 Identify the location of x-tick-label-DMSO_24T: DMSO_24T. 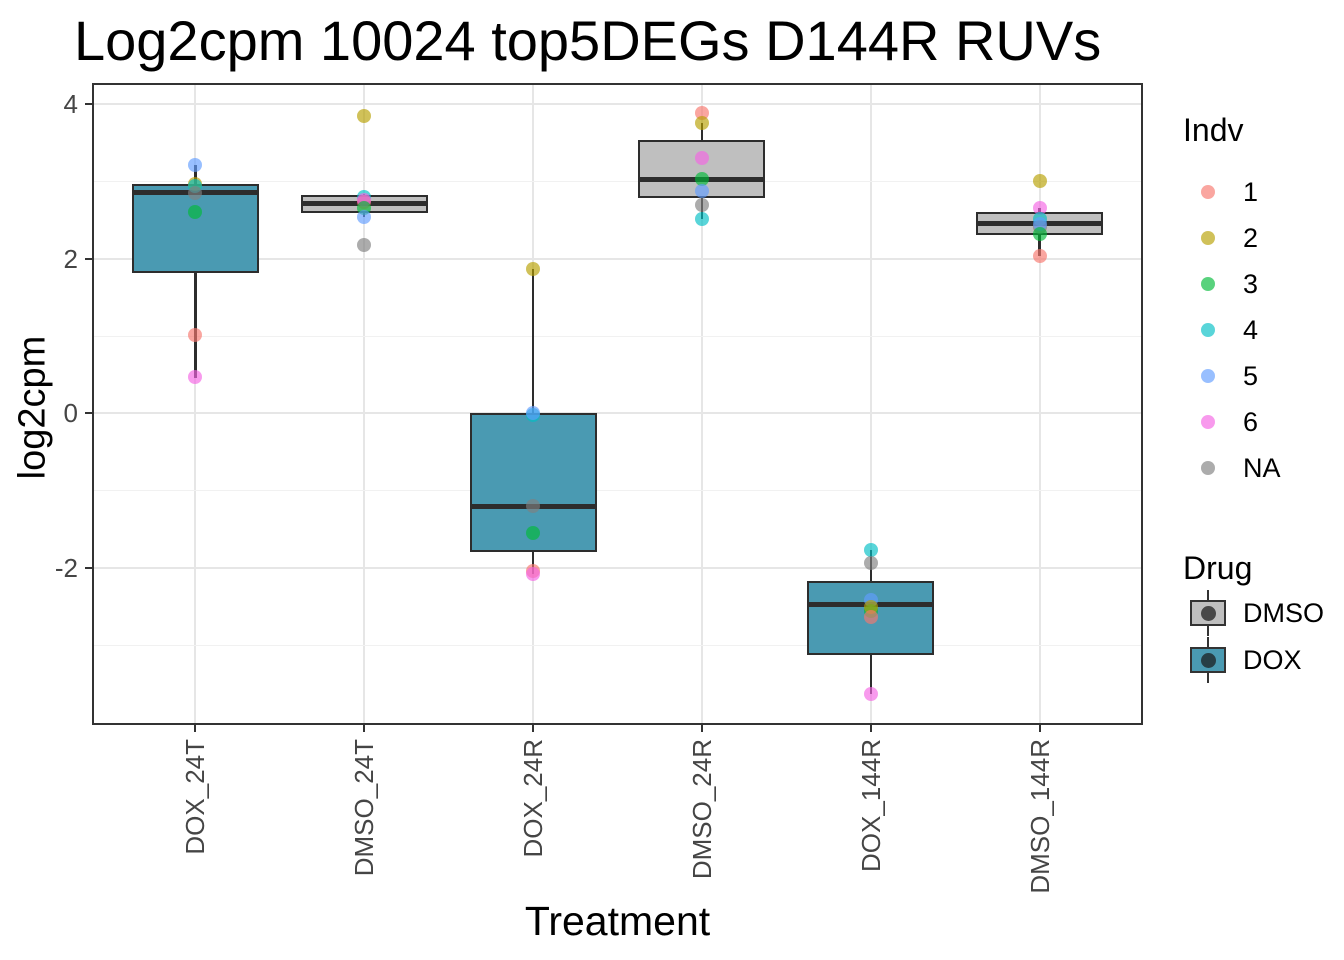
(364, 808).